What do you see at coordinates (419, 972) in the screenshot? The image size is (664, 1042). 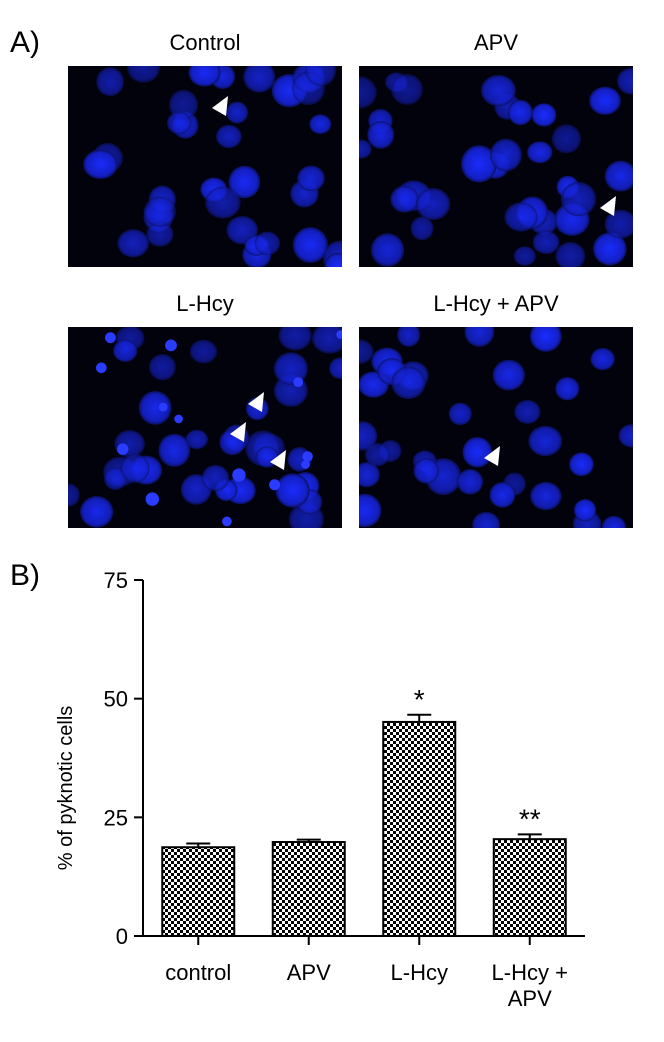 I see `x-tick-label: L-Hcy` at bounding box center [419, 972].